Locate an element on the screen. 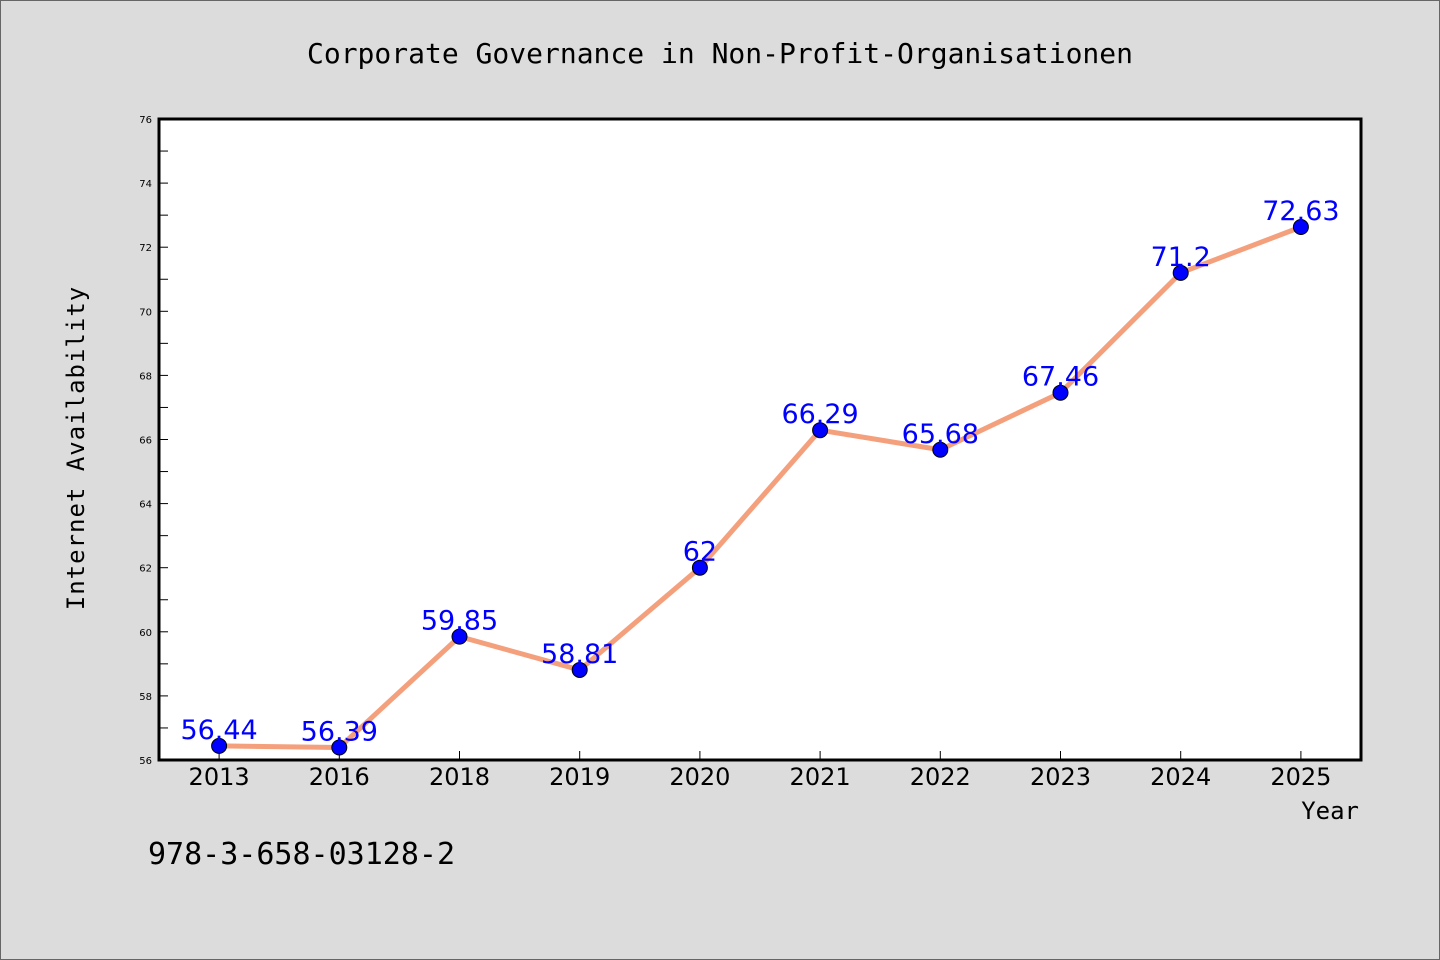  y-tick-label: 74 is located at coordinates (145, 184).